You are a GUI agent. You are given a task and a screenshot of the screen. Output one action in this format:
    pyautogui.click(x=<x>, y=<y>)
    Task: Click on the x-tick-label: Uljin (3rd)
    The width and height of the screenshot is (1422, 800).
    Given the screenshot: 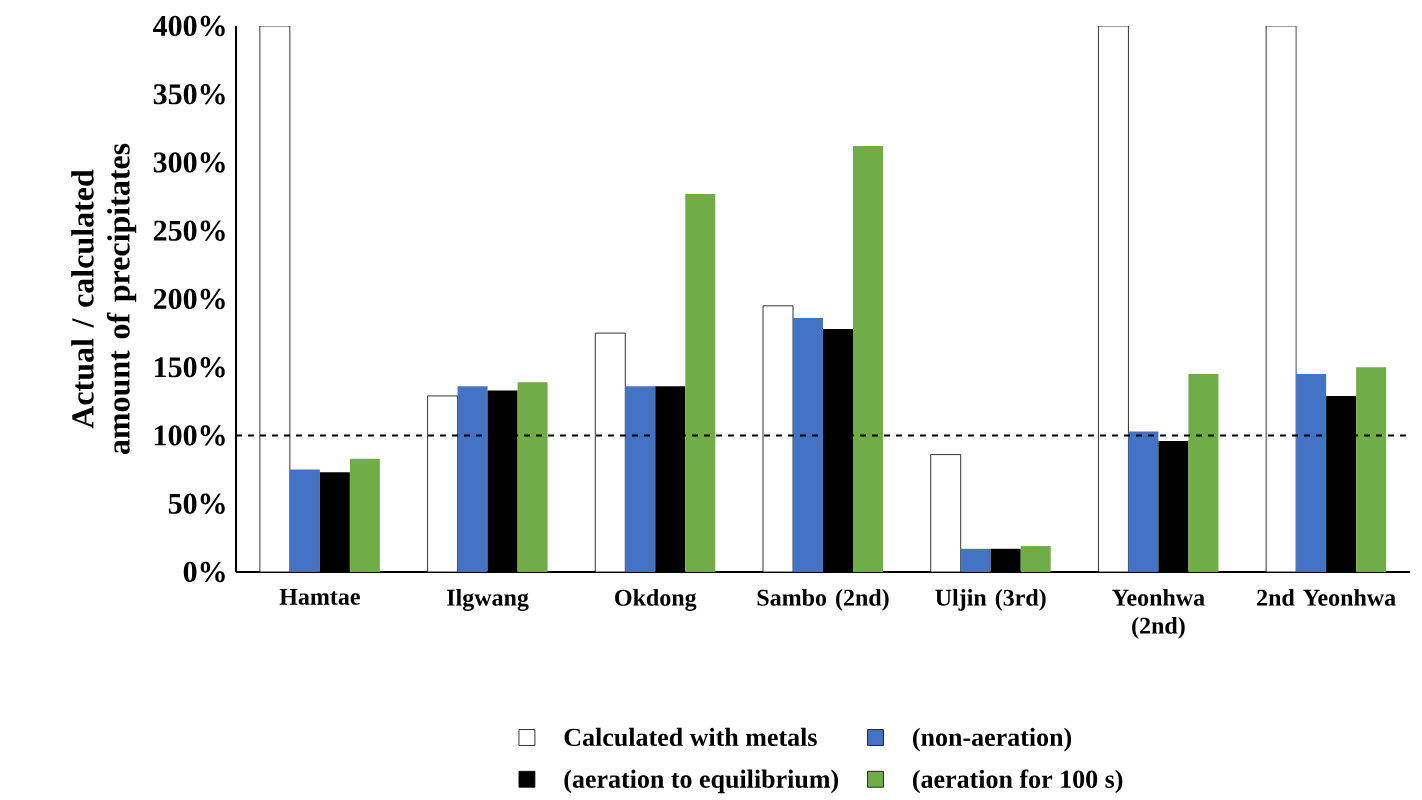 What is the action you would take?
    pyautogui.click(x=990, y=599)
    